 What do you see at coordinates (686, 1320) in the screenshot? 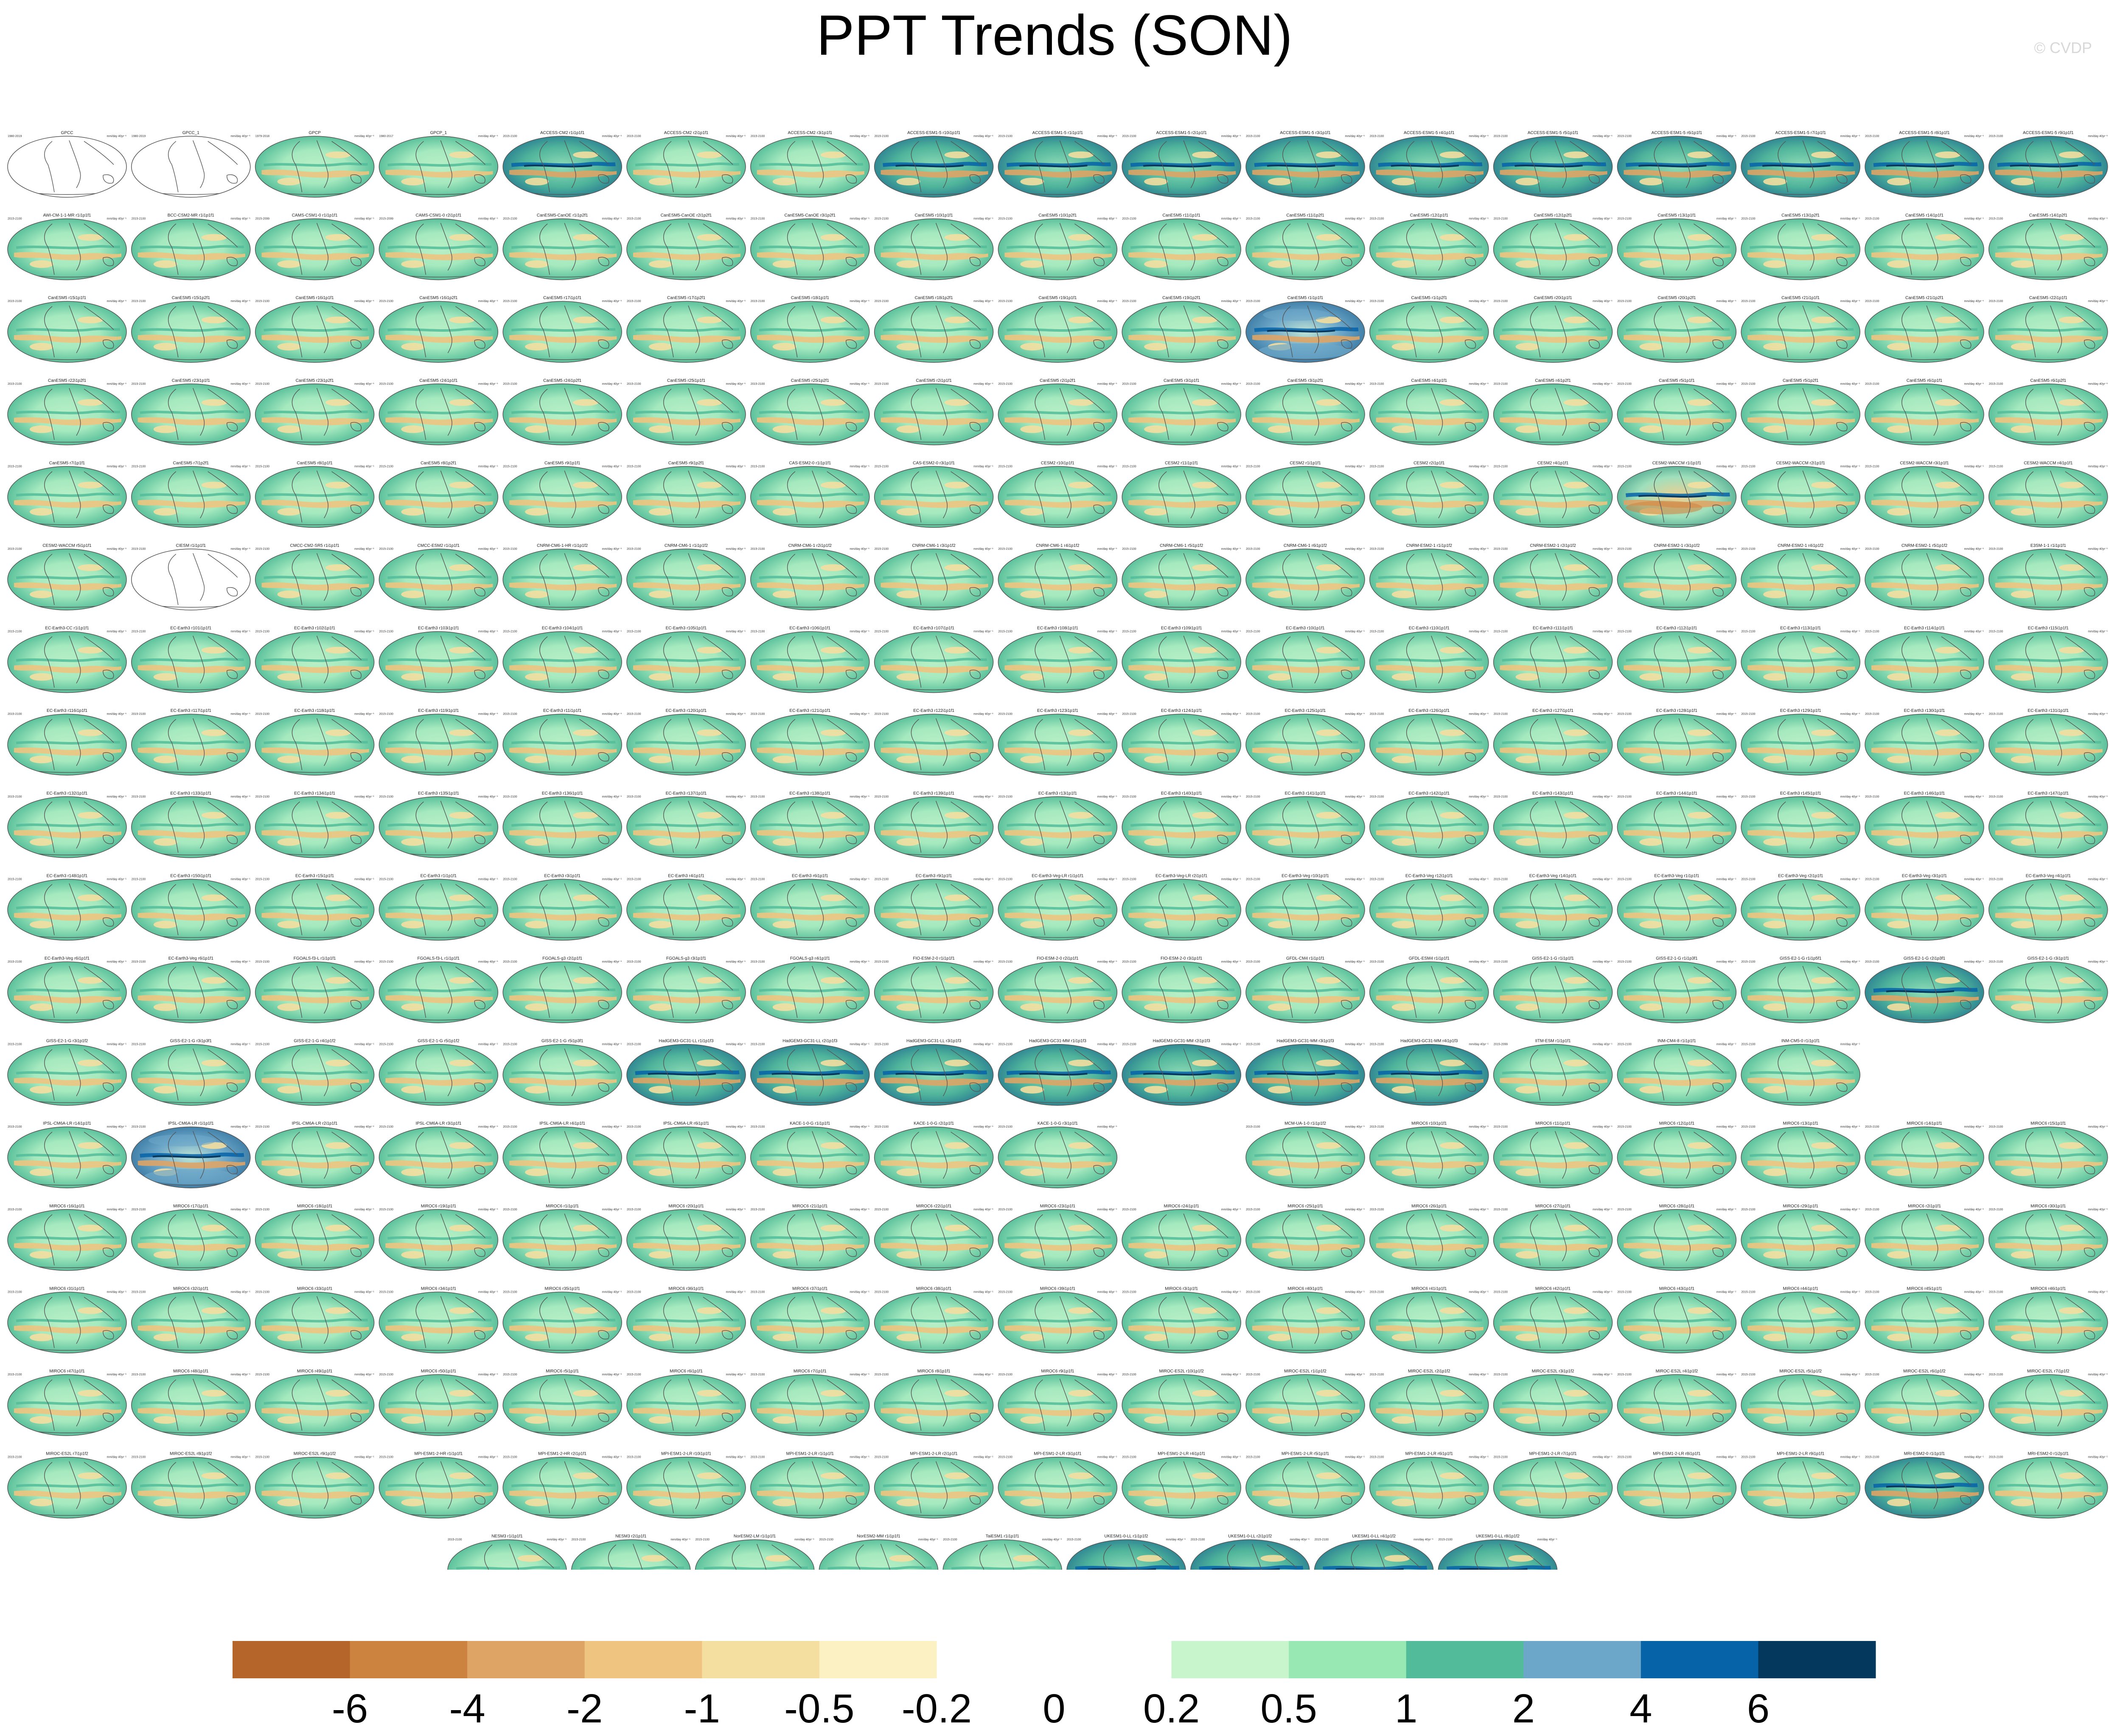
I see `map-panel: MIROC6 r36i1p1f1 2015-2100 mm/day 40yr⁻¹` at bounding box center [686, 1320].